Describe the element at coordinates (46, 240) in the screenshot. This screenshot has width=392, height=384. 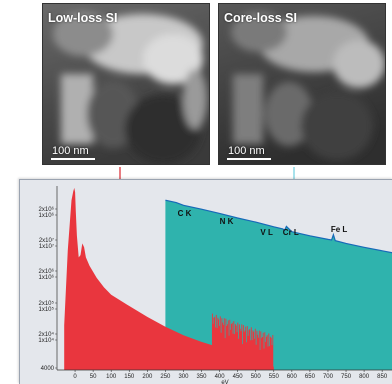
I see `y-tick-label-2: 2x10⁷` at that location.